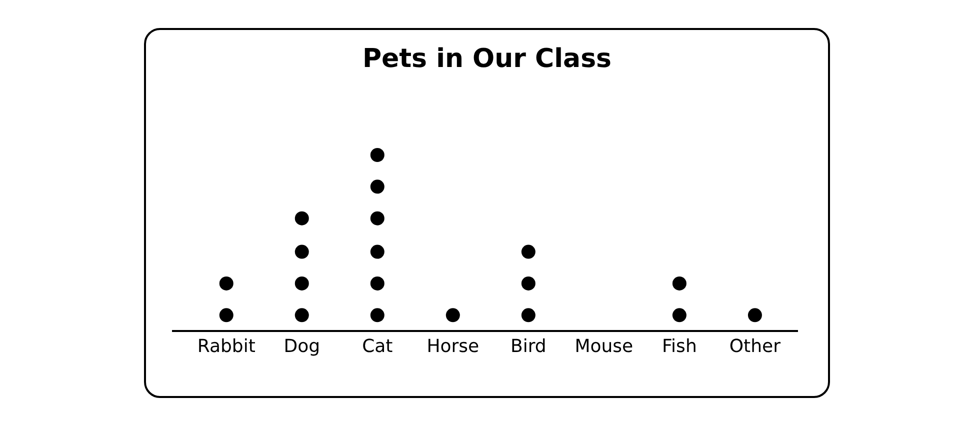  What do you see at coordinates (755, 346) in the screenshot?
I see `x-tick-label: Other` at bounding box center [755, 346].